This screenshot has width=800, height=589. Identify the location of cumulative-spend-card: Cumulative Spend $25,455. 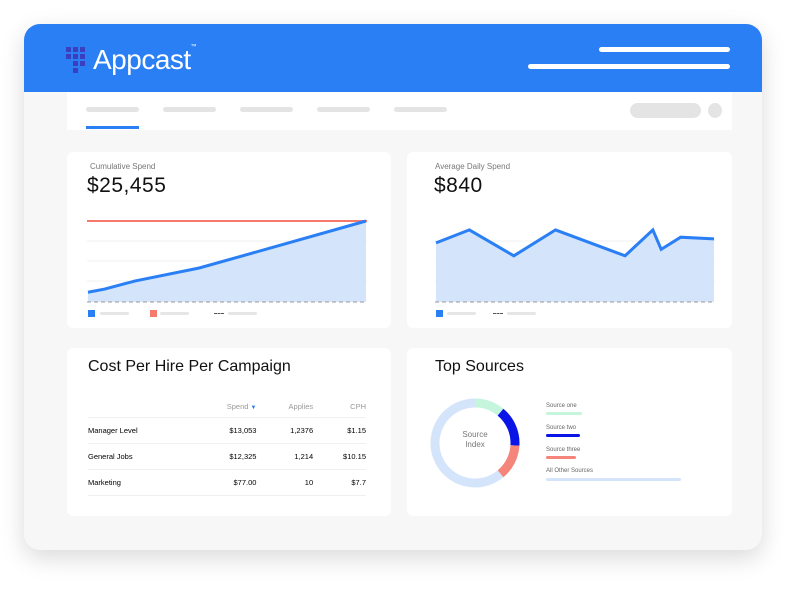
(229, 240).